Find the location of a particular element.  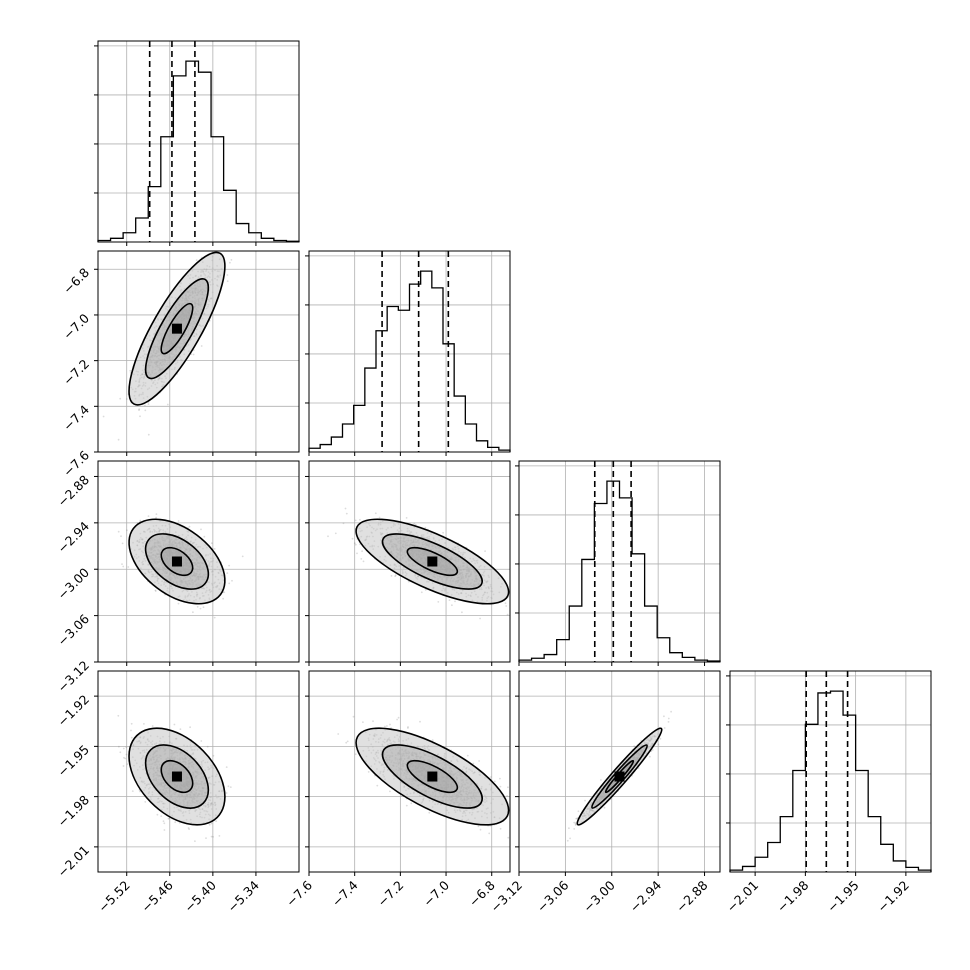

x-tick-label: −5.52 is located at coordinates (114, 897).